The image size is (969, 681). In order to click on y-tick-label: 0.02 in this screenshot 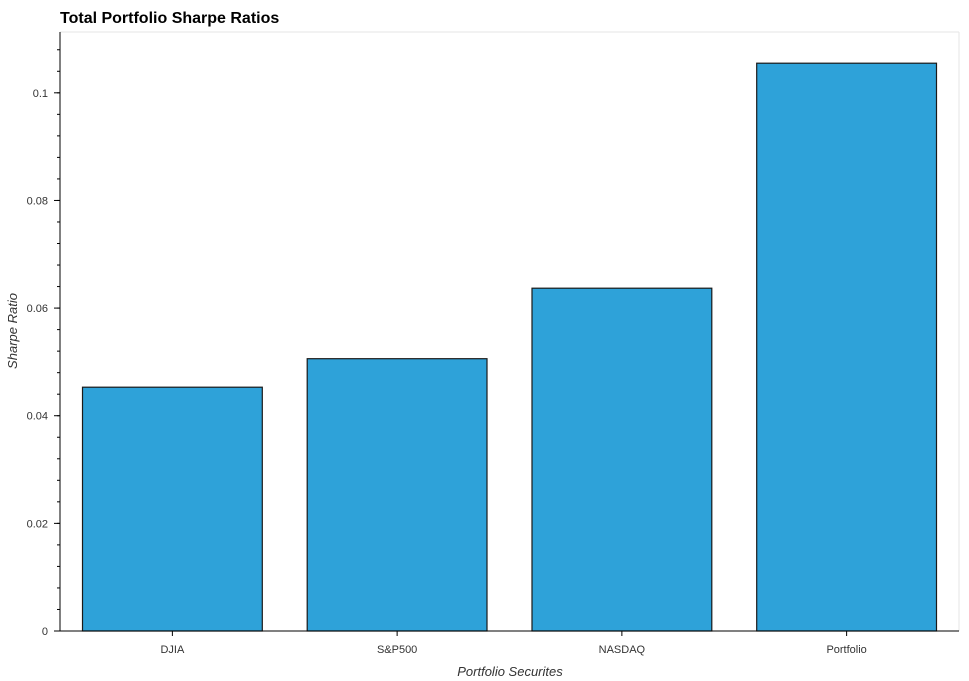, I will do `click(37, 524)`.